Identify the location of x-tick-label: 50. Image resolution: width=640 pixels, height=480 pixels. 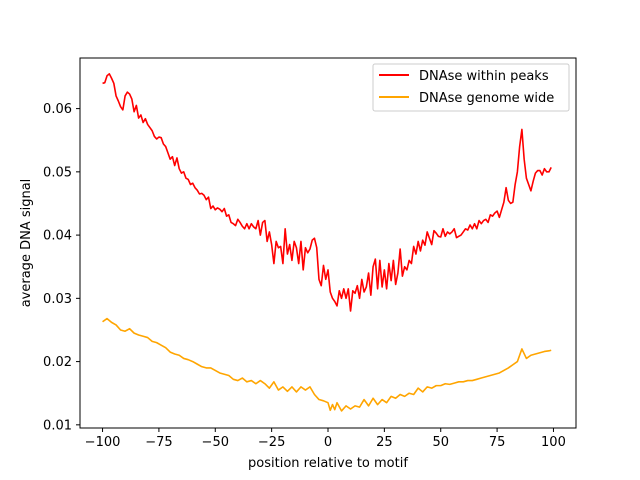
(440, 442).